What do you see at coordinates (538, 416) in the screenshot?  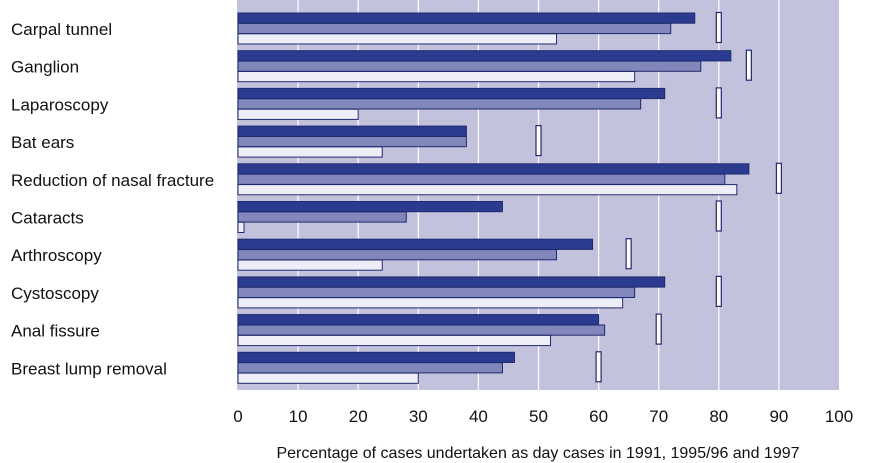 I see `x-tick-label: 50` at bounding box center [538, 416].